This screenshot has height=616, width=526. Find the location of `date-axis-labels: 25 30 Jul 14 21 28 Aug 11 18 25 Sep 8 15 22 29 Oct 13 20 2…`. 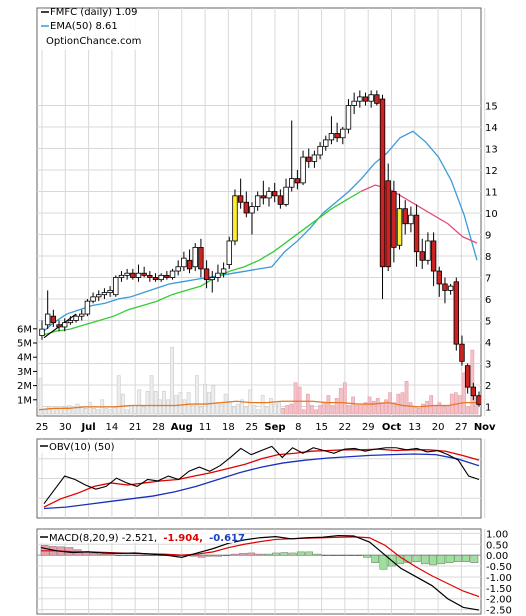

date-axis-labels: 25 30 Jul 14 21 28 Aug 11 18 25 Sep 8 15 22 29 Oct 13 20 2… is located at coordinates (266, 427).